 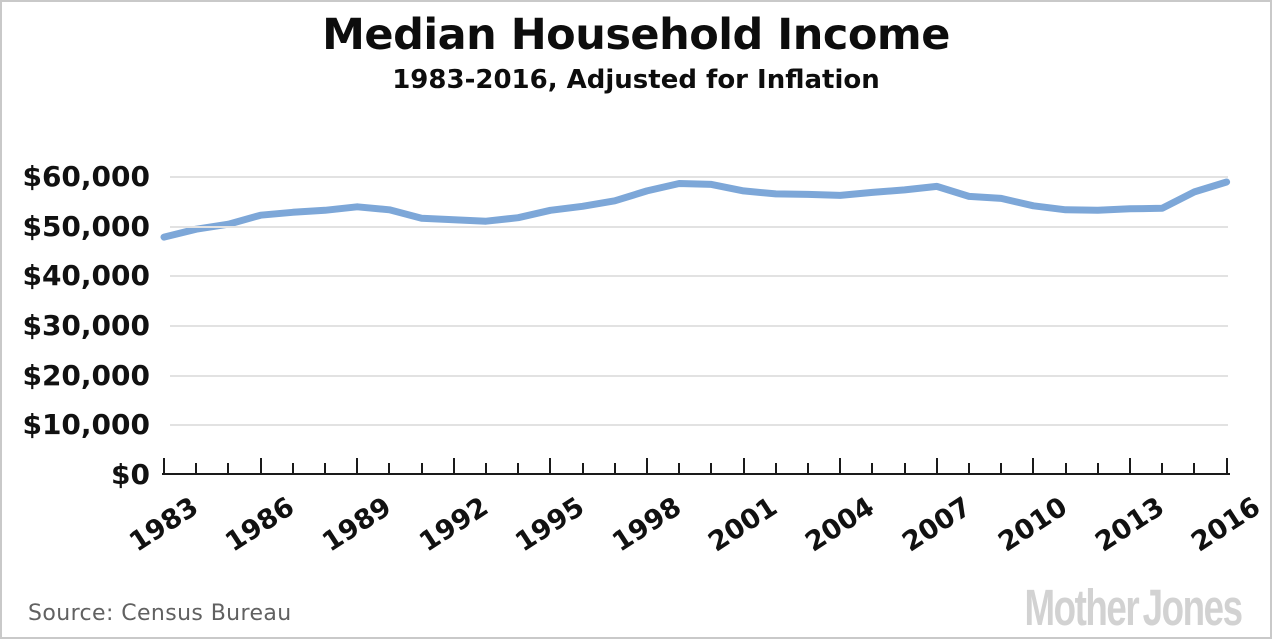 I want to click on y-tick-label: $0, so click(x=130, y=474).